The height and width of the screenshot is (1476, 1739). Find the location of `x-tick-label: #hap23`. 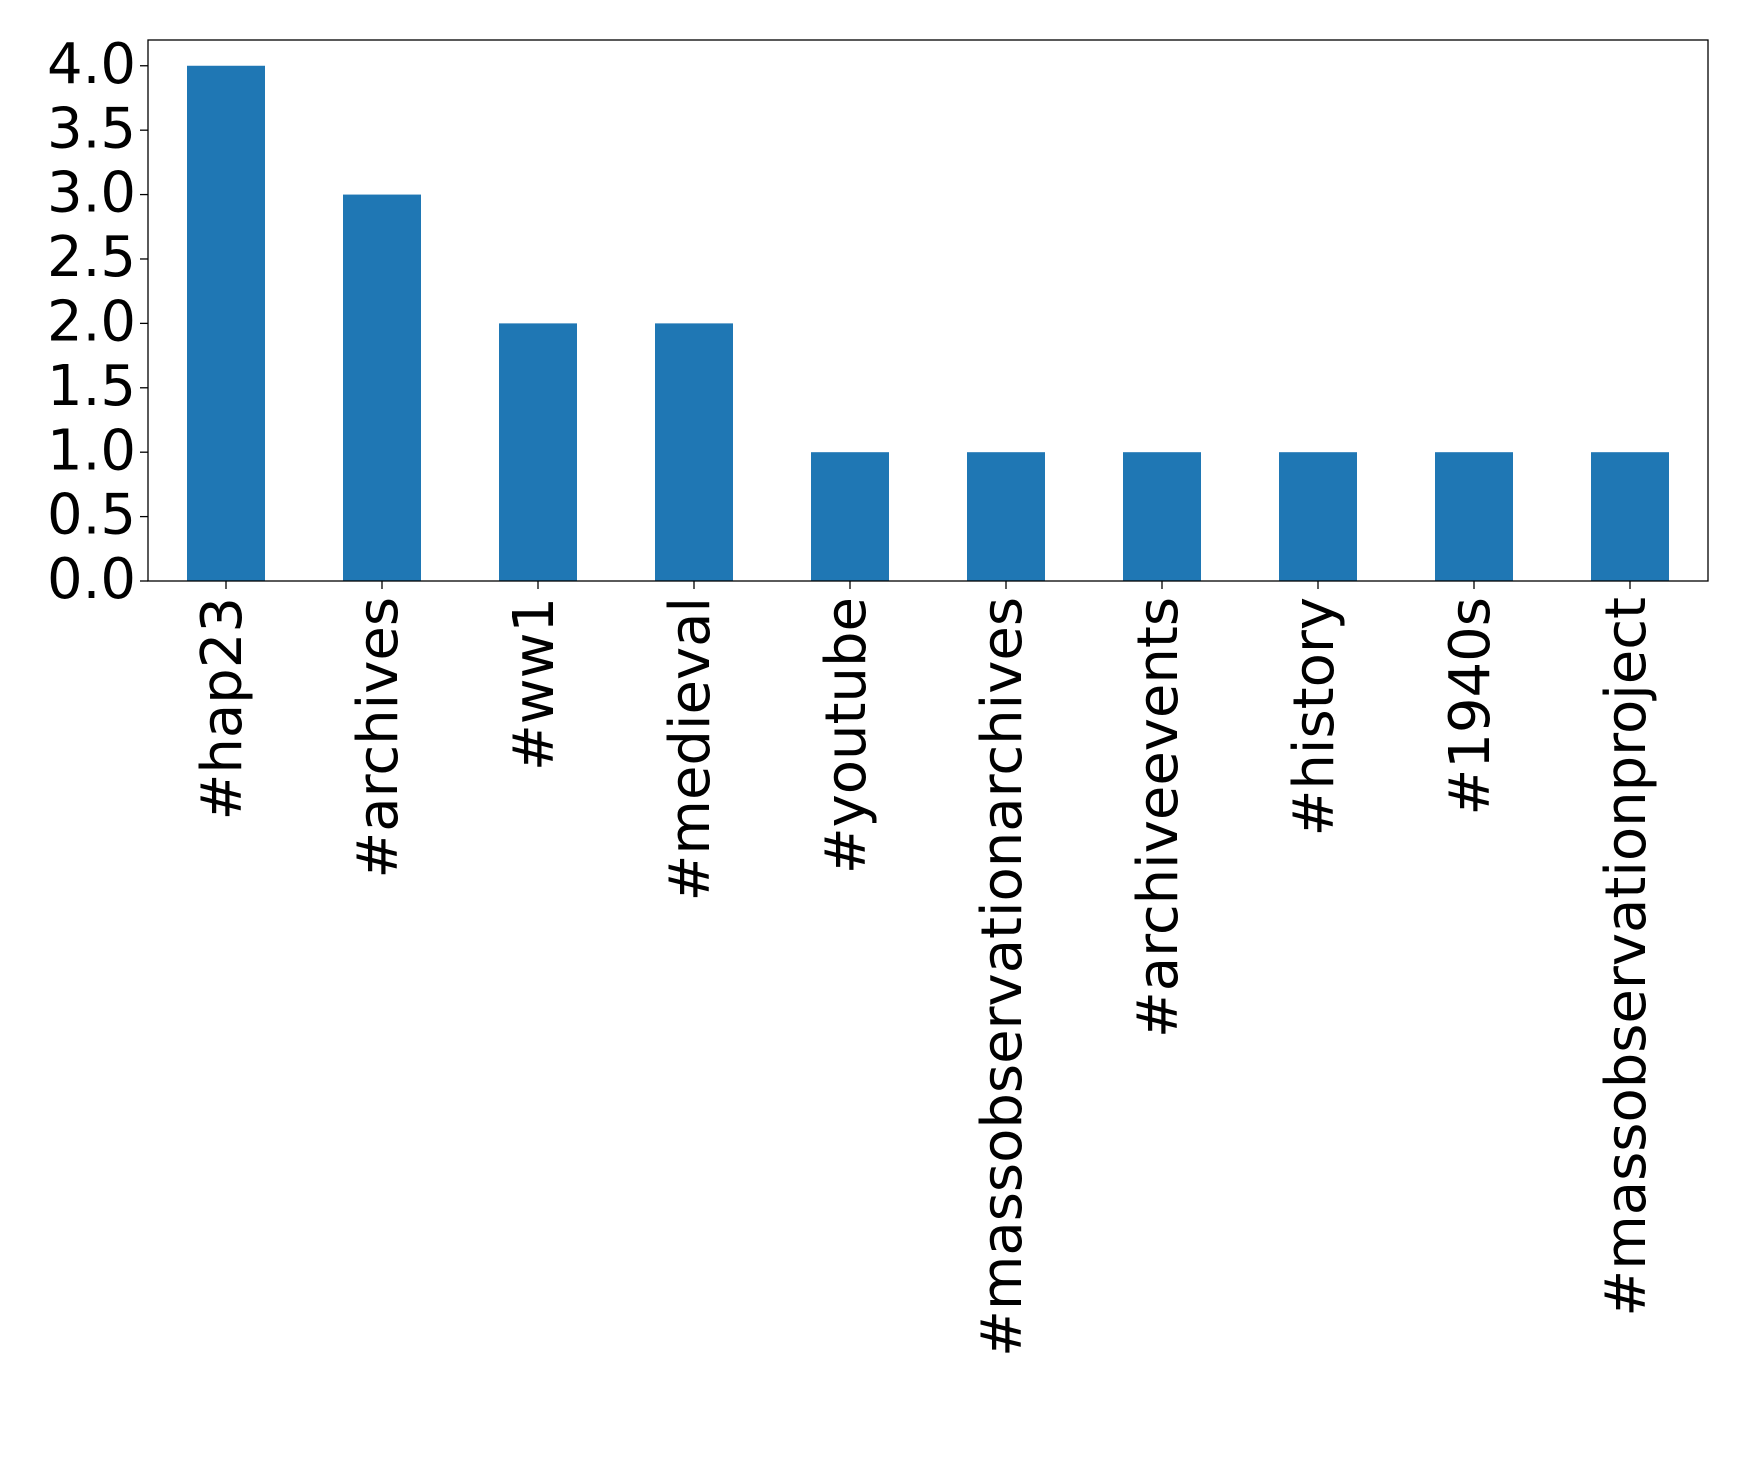

x-tick-label: #hap23 is located at coordinates (222, 709).